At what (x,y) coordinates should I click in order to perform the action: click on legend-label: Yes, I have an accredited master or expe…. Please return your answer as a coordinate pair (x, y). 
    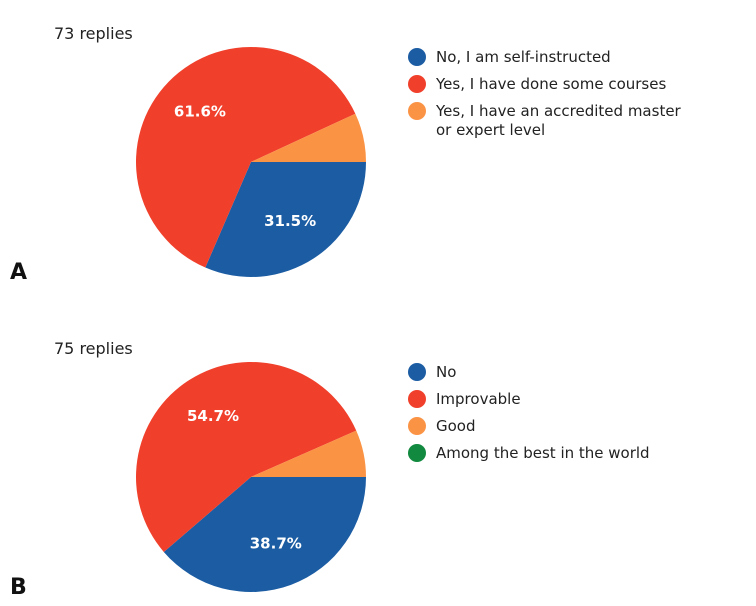
    Looking at the image, I should click on (558, 120).